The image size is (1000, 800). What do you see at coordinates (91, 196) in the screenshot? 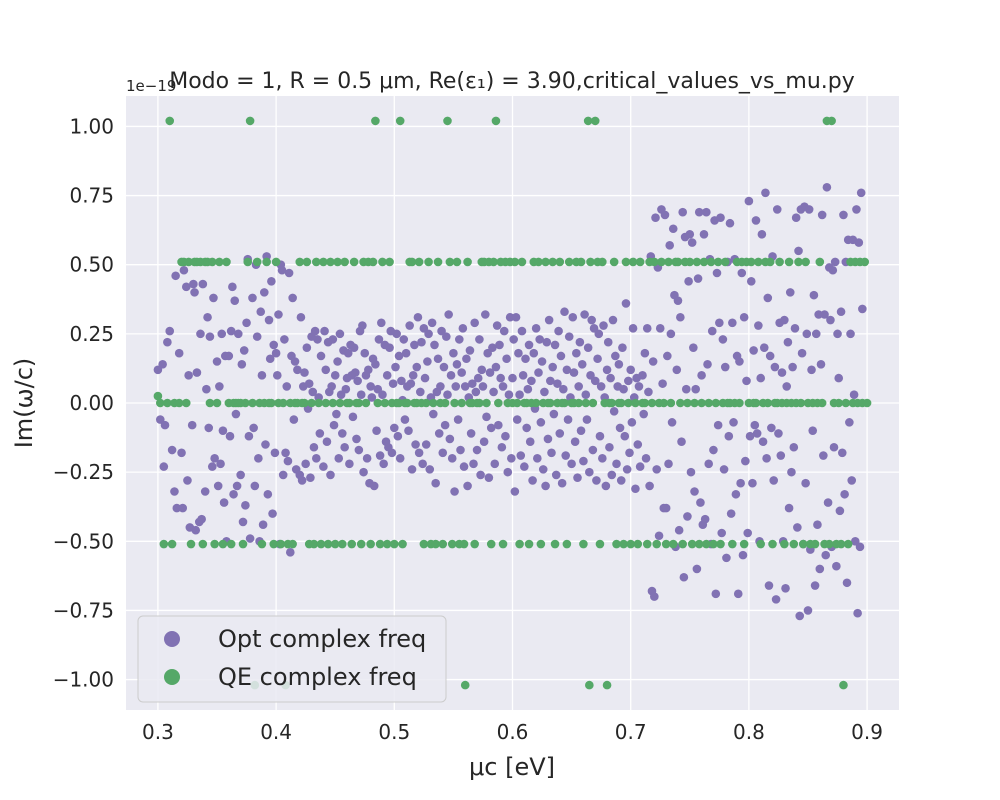
I see `y-tick-label: 0.75` at bounding box center [91, 196].